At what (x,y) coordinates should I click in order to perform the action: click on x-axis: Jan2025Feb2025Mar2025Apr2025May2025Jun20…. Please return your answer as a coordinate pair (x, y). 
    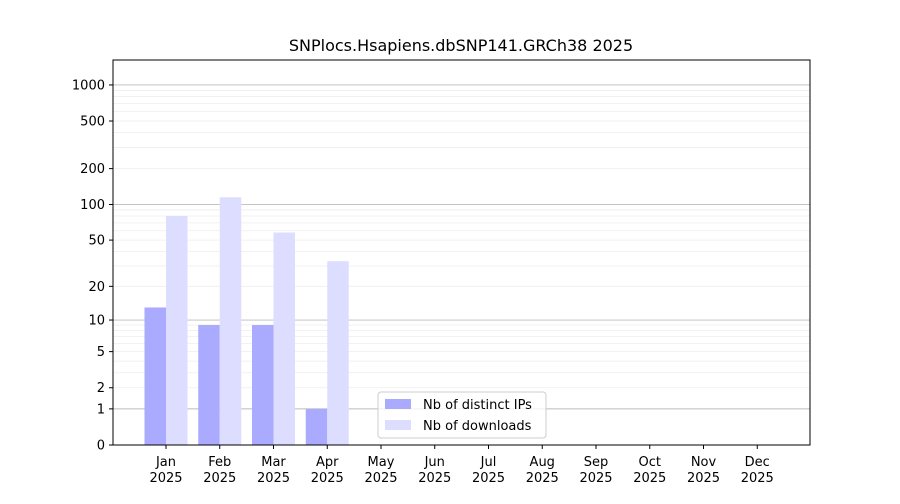
    Looking at the image, I should click on (461, 465).